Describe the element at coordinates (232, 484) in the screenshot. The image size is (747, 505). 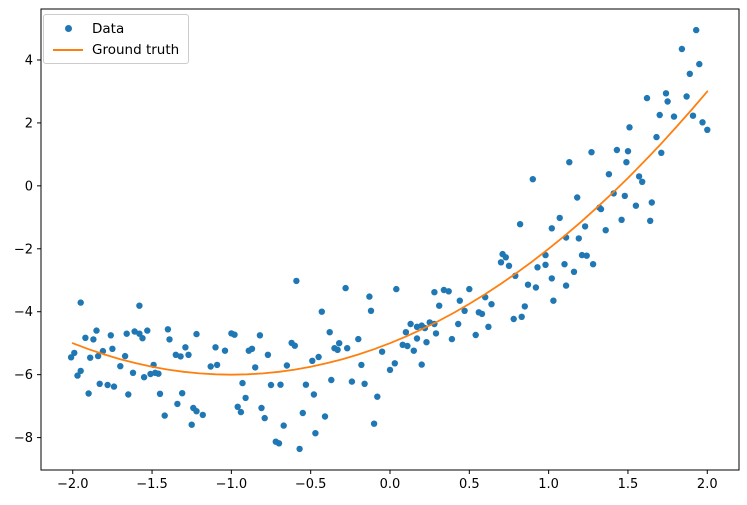
I see `x-tick-label: −1.0` at that location.